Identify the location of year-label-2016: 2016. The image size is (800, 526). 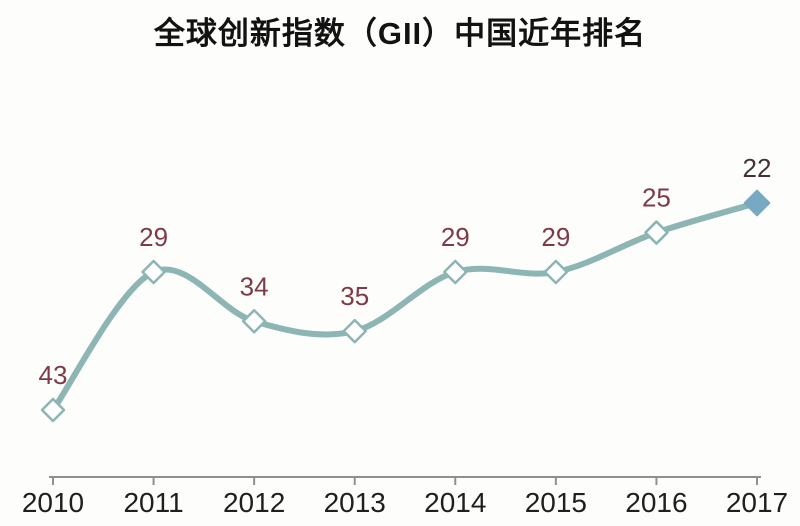
(656, 502).